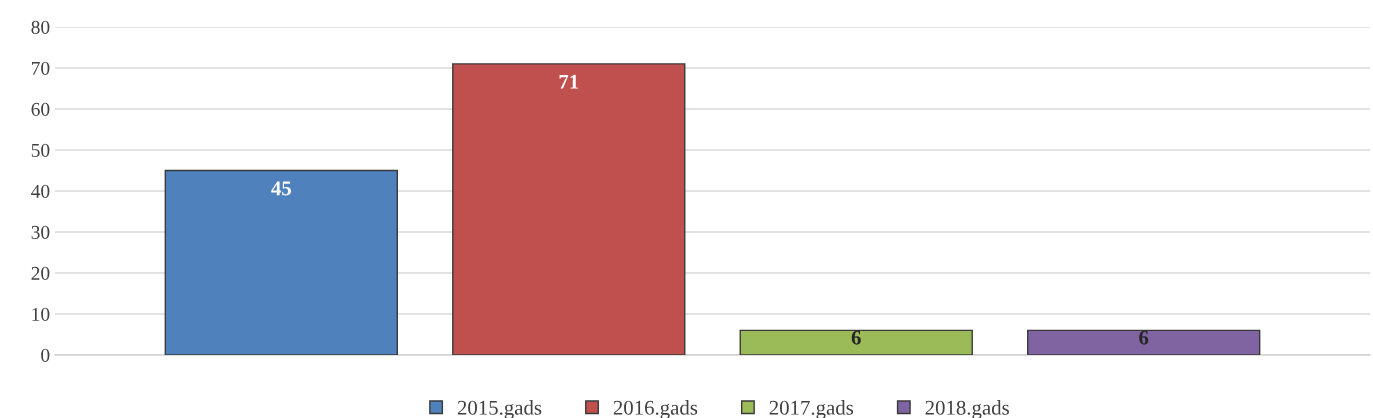  What do you see at coordinates (569, 81) in the screenshot?
I see `data-label: 71` at bounding box center [569, 81].